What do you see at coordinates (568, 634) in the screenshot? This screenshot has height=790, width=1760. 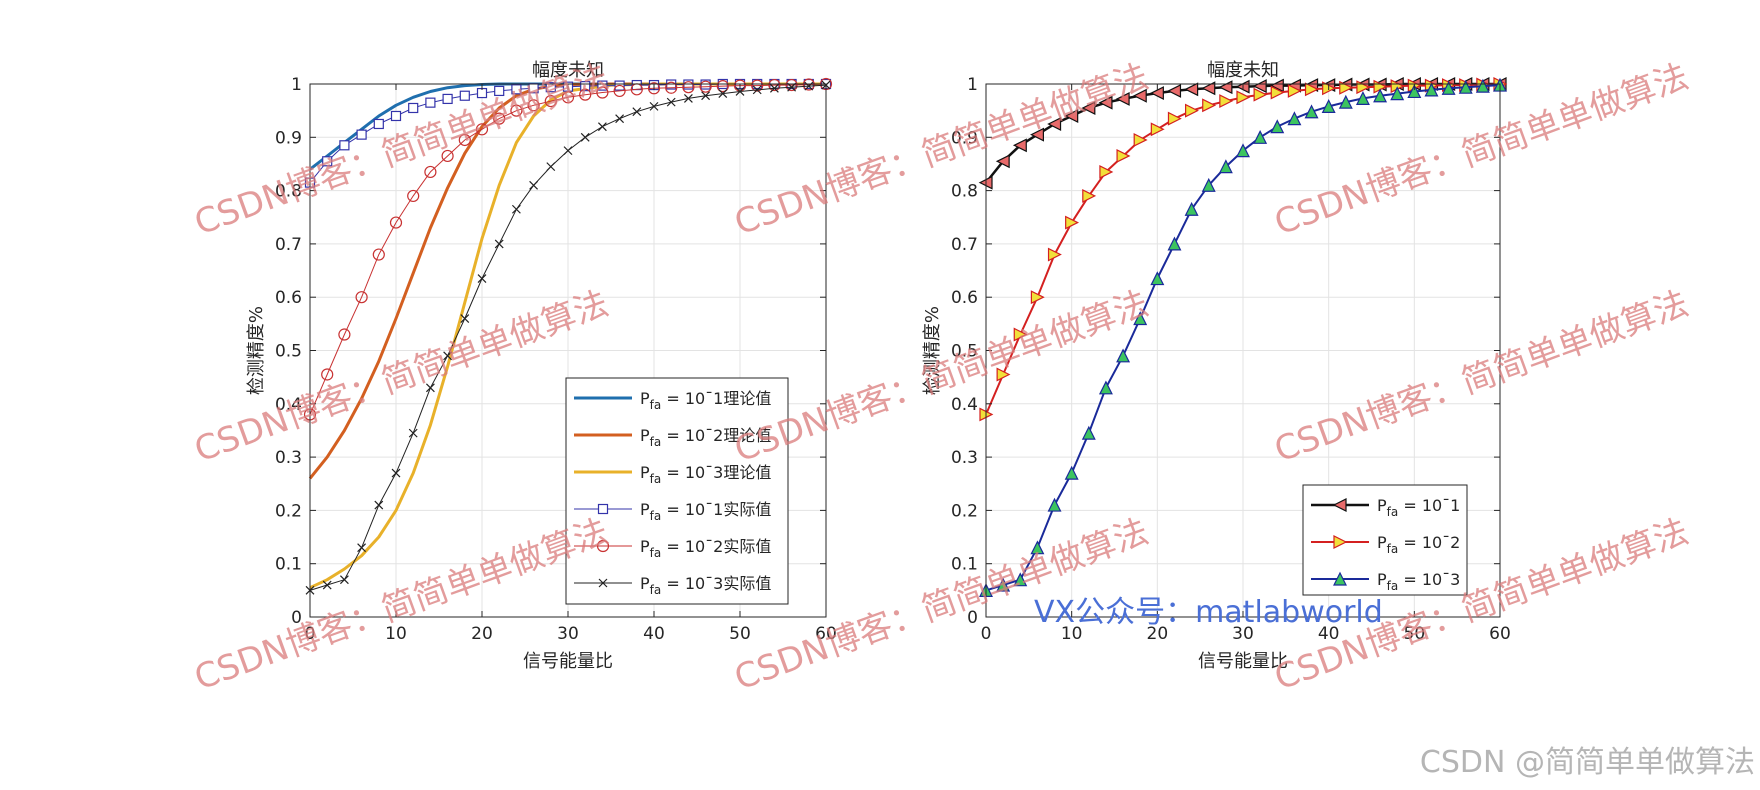 I see `x-tick-label: 30` at bounding box center [568, 634].